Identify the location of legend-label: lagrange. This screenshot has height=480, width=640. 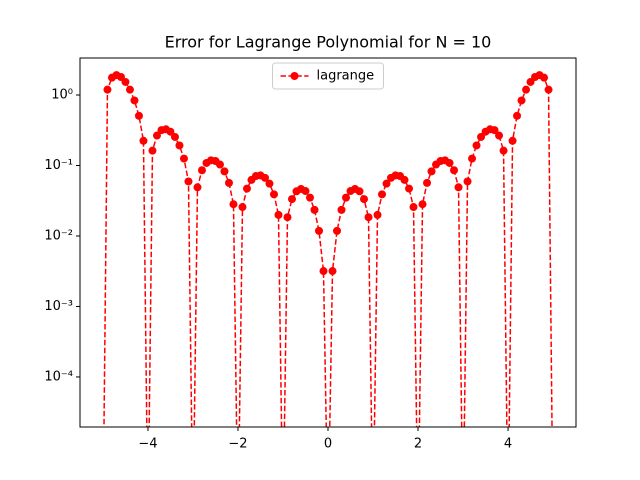
(346, 76).